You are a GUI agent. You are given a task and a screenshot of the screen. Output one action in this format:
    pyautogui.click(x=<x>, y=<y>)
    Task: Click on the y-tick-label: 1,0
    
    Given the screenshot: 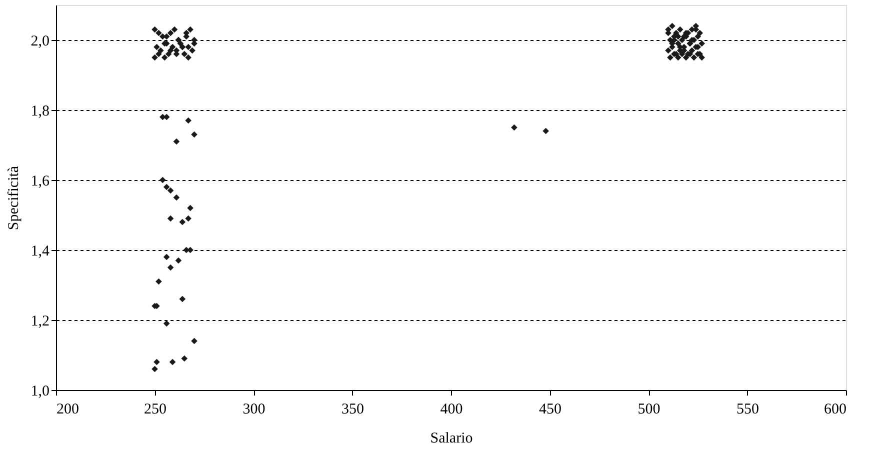 What is the action you would take?
    pyautogui.click(x=40, y=392)
    